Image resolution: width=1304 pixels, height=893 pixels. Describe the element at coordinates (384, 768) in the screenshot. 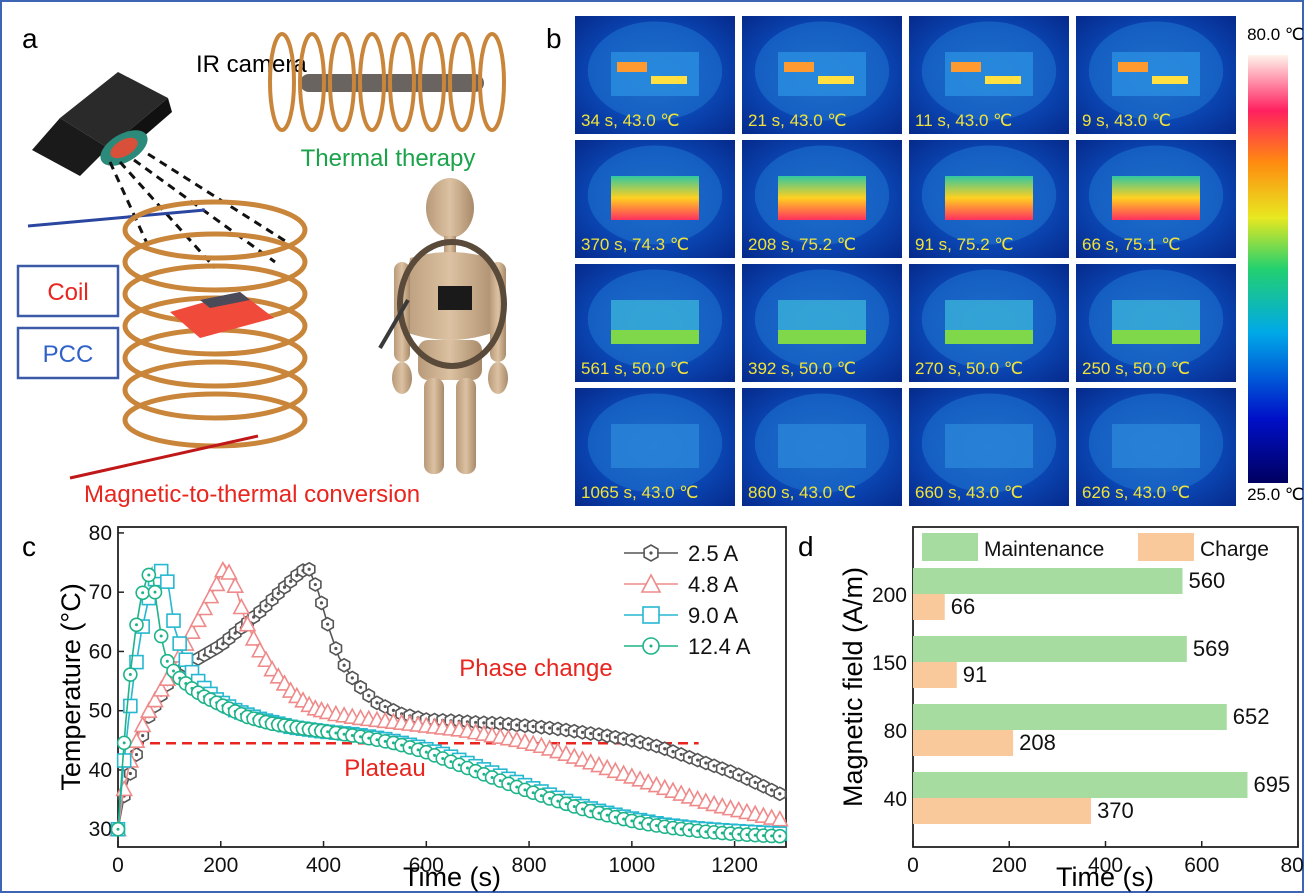

I see `plateau-label: Plateau` at that location.